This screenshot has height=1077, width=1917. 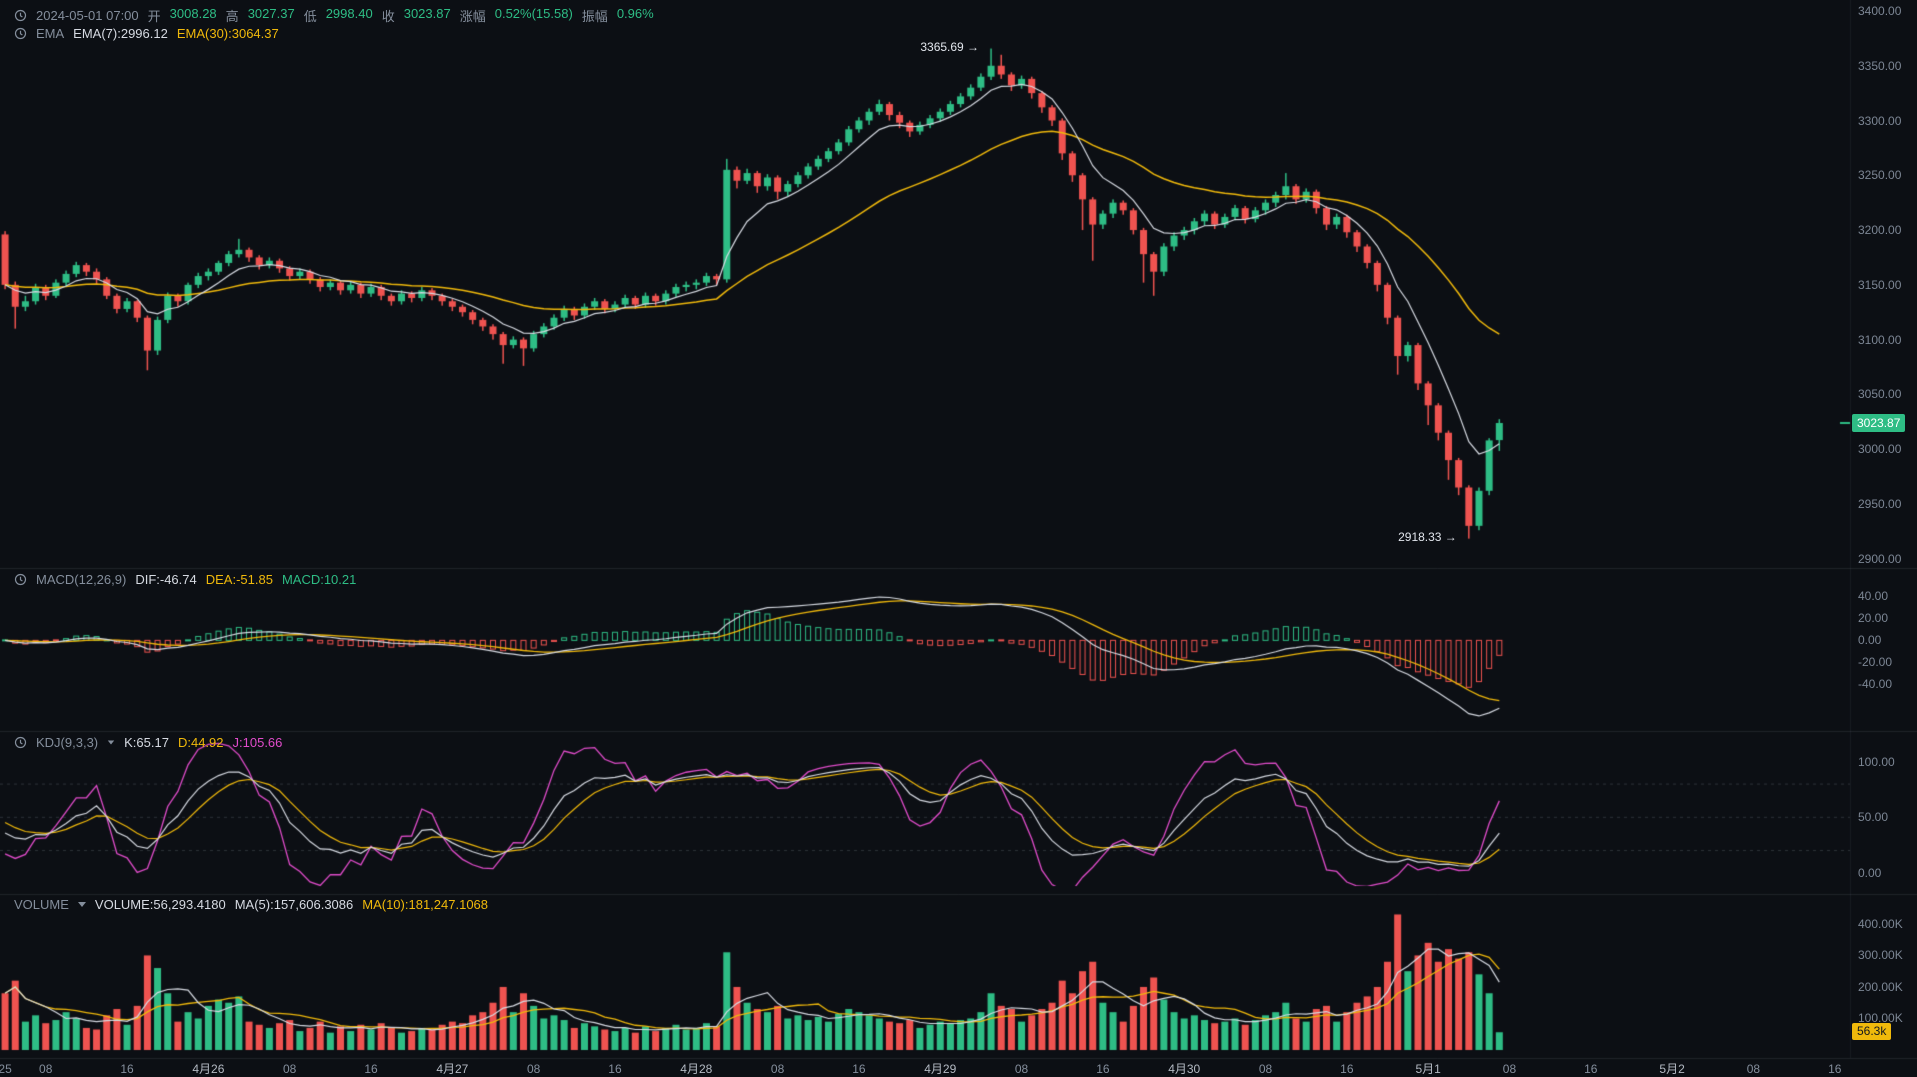 What do you see at coordinates (1880, 120) in the screenshot?
I see `price-axis-label: 3300.00` at bounding box center [1880, 120].